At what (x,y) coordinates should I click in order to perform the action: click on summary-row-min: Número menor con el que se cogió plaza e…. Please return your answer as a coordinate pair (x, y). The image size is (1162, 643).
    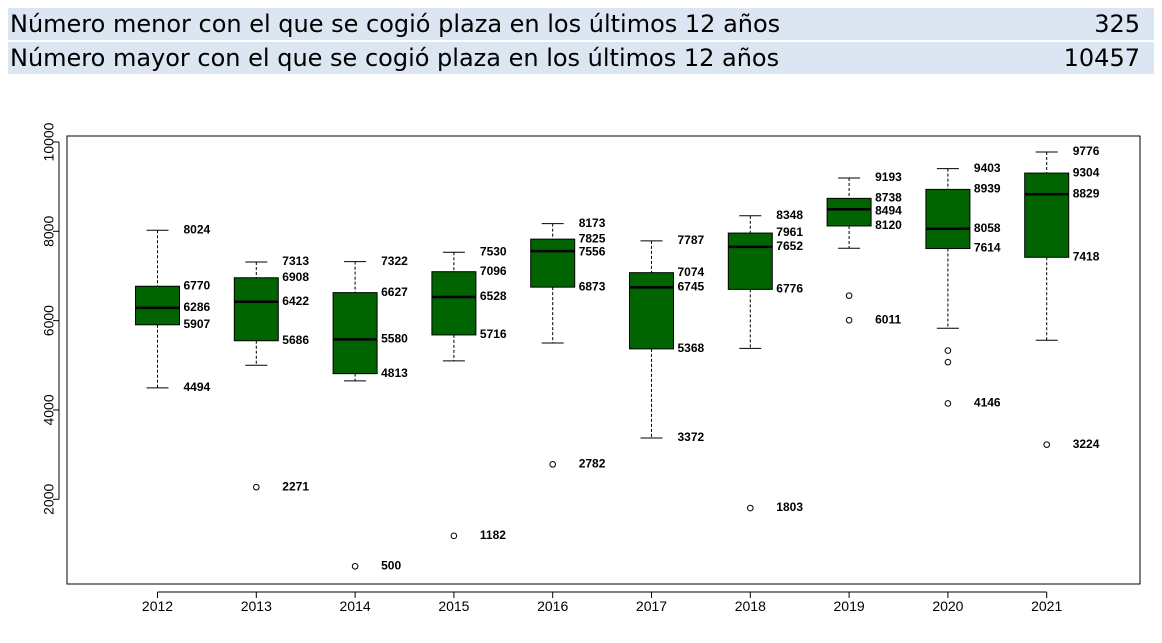
    Looking at the image, I should click on (581, 24).